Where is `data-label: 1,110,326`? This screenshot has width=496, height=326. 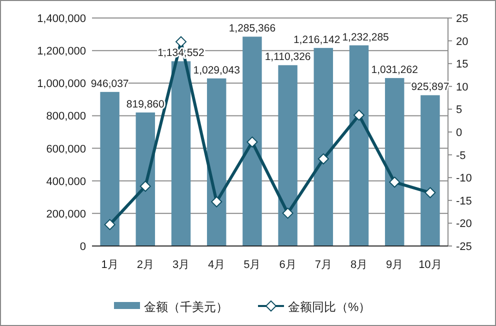
data-label: 1,110,326 is located at coordinates (287, 57).